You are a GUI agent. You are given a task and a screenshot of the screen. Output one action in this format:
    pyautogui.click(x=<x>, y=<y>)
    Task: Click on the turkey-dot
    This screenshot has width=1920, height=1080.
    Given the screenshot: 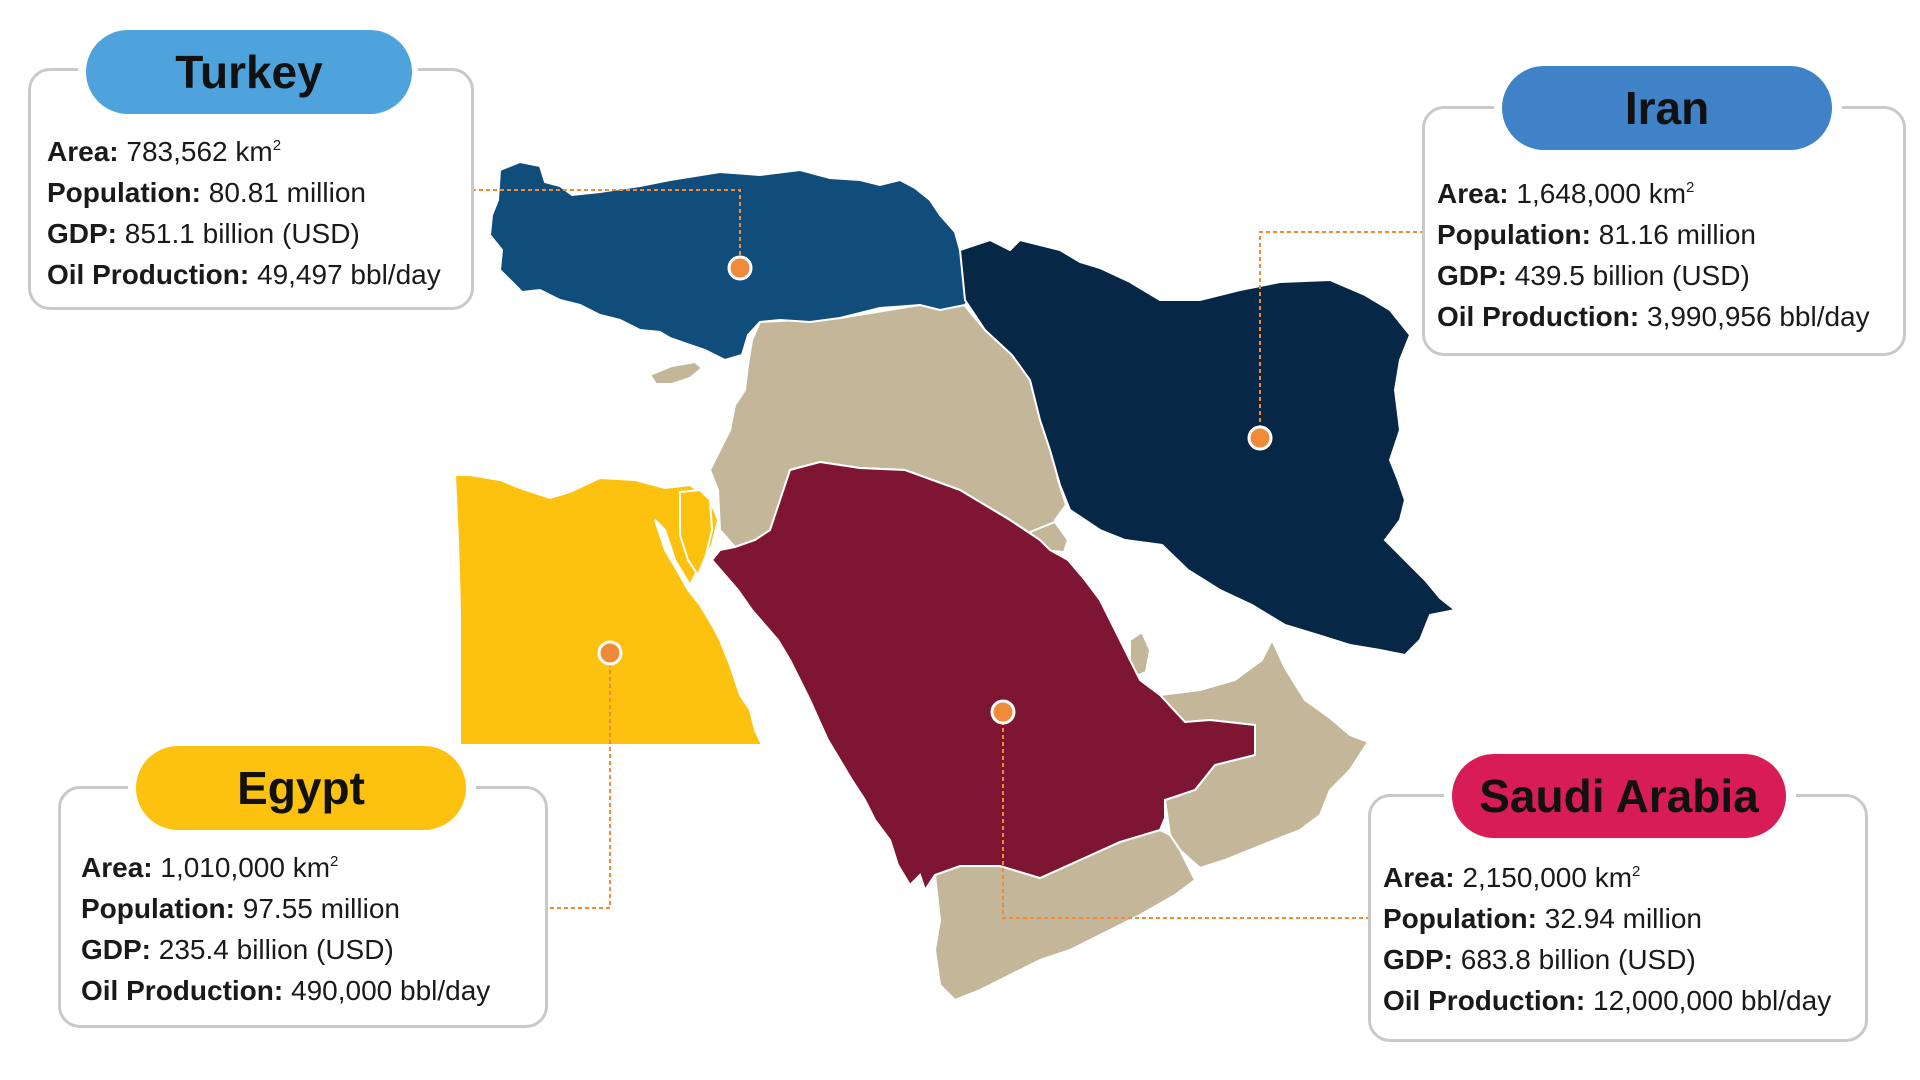 What is the action you would take?
    pyautogui.click(x=740, y=268)
    